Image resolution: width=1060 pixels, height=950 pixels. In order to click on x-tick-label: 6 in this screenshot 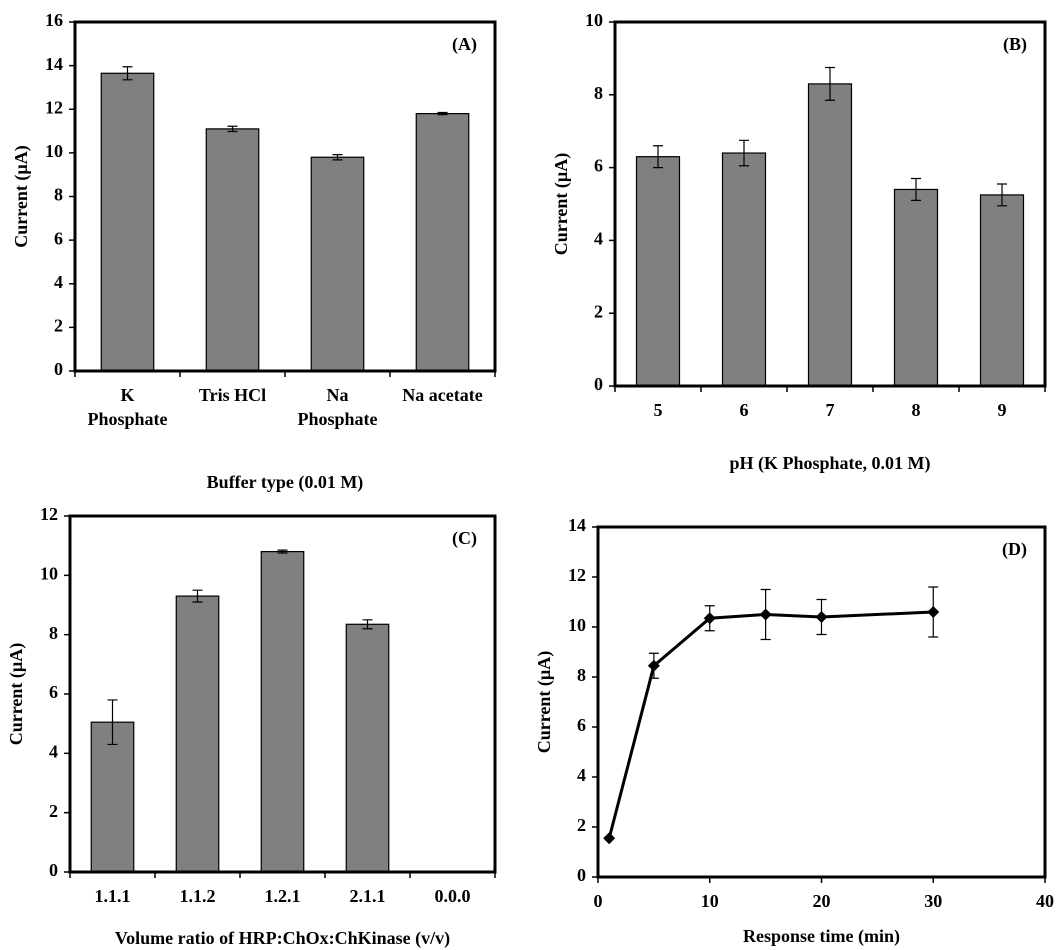, I will do `click(744, 410)`.